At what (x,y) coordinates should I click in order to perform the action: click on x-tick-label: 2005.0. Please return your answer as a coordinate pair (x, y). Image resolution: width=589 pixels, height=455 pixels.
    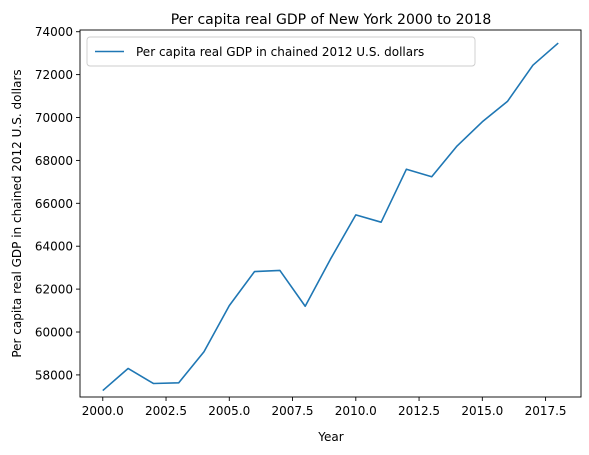
    Looking at the image, I should click on (229, 411).